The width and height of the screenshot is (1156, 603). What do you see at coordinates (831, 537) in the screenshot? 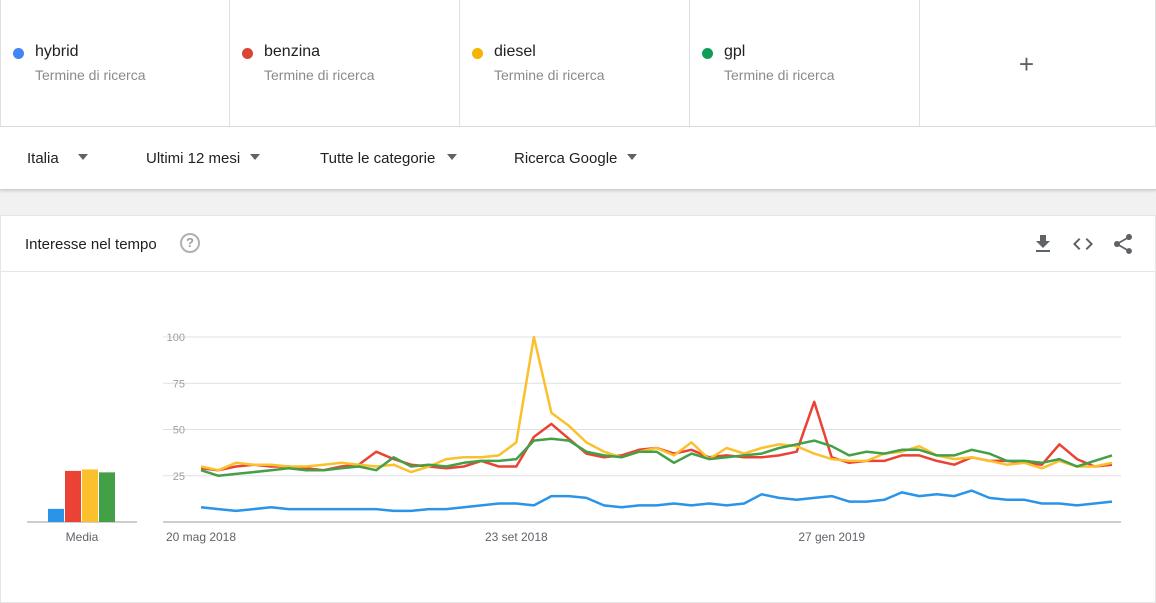
I see `x-tick-label: 27 gen 2019` at bounding box center [831, 537].